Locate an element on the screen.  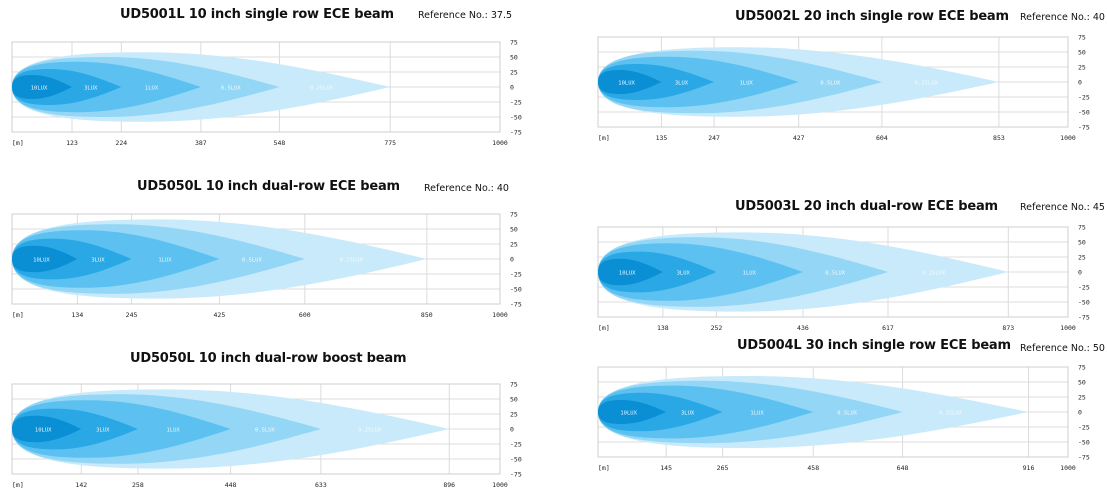
chart-title: UD5004L 30 inch single row ECE beam is located at coordinates (874, 345).